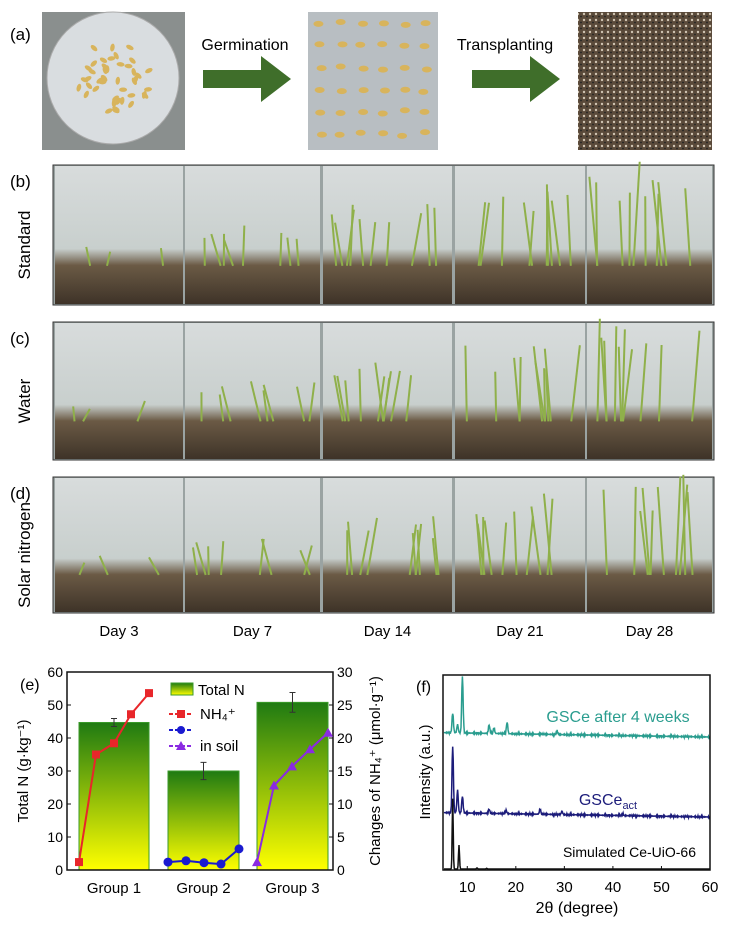 The image size is (734, 931). Describe the element at coordinates (24, 400) in the screenshot. I see `row-label: Water` at that location.